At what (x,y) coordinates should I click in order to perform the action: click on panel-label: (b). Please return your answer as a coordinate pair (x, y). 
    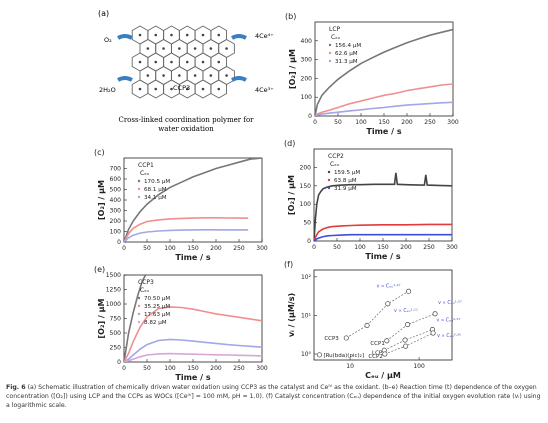
    Looking at the image, I should click on (290, 16).